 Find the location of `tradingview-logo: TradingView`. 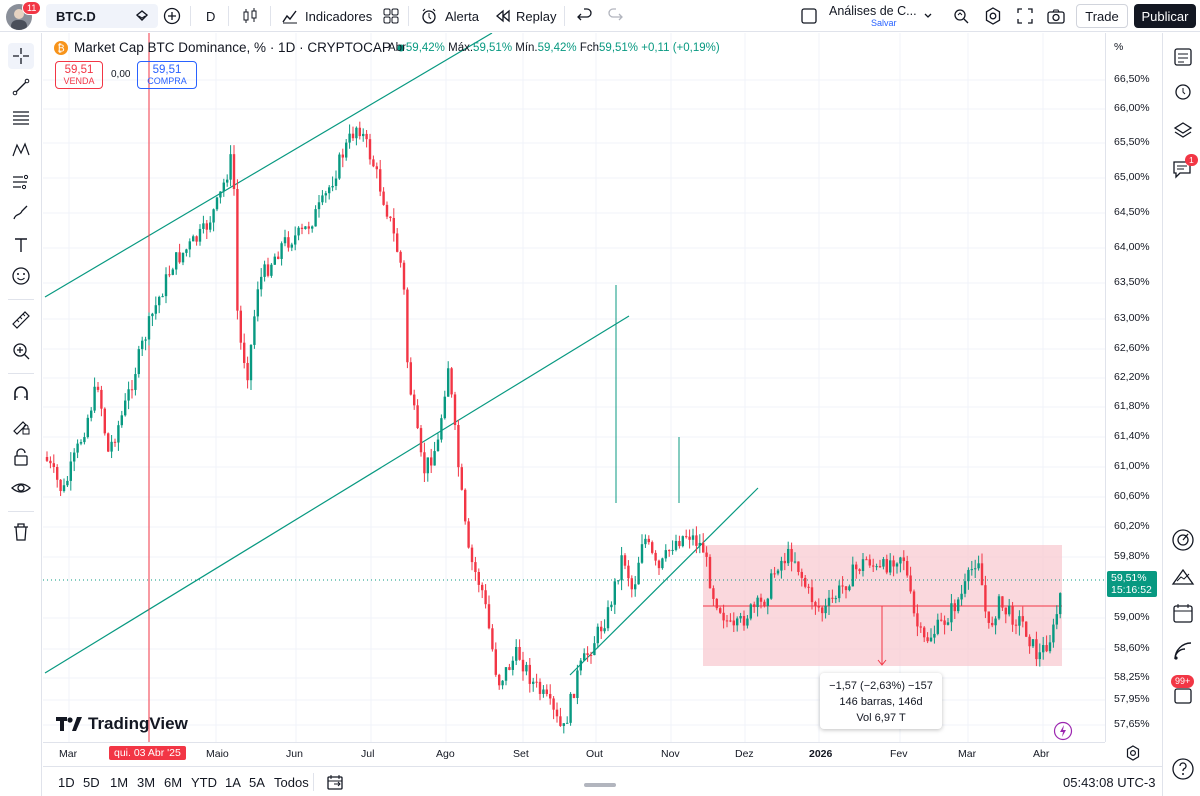

tradingview-logo: TradingView is located at coordinates (122, 724).